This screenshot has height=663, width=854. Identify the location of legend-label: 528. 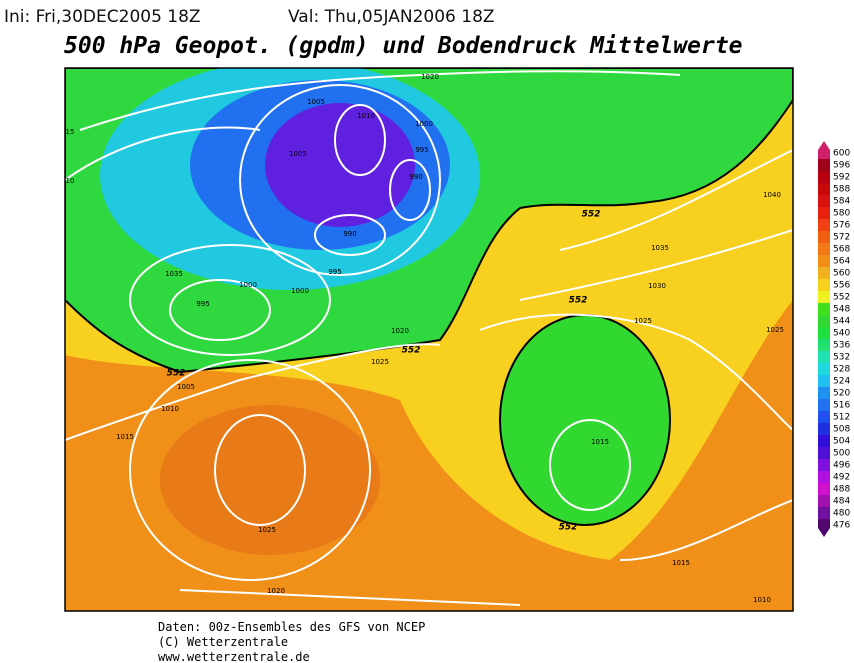
(841, 370).